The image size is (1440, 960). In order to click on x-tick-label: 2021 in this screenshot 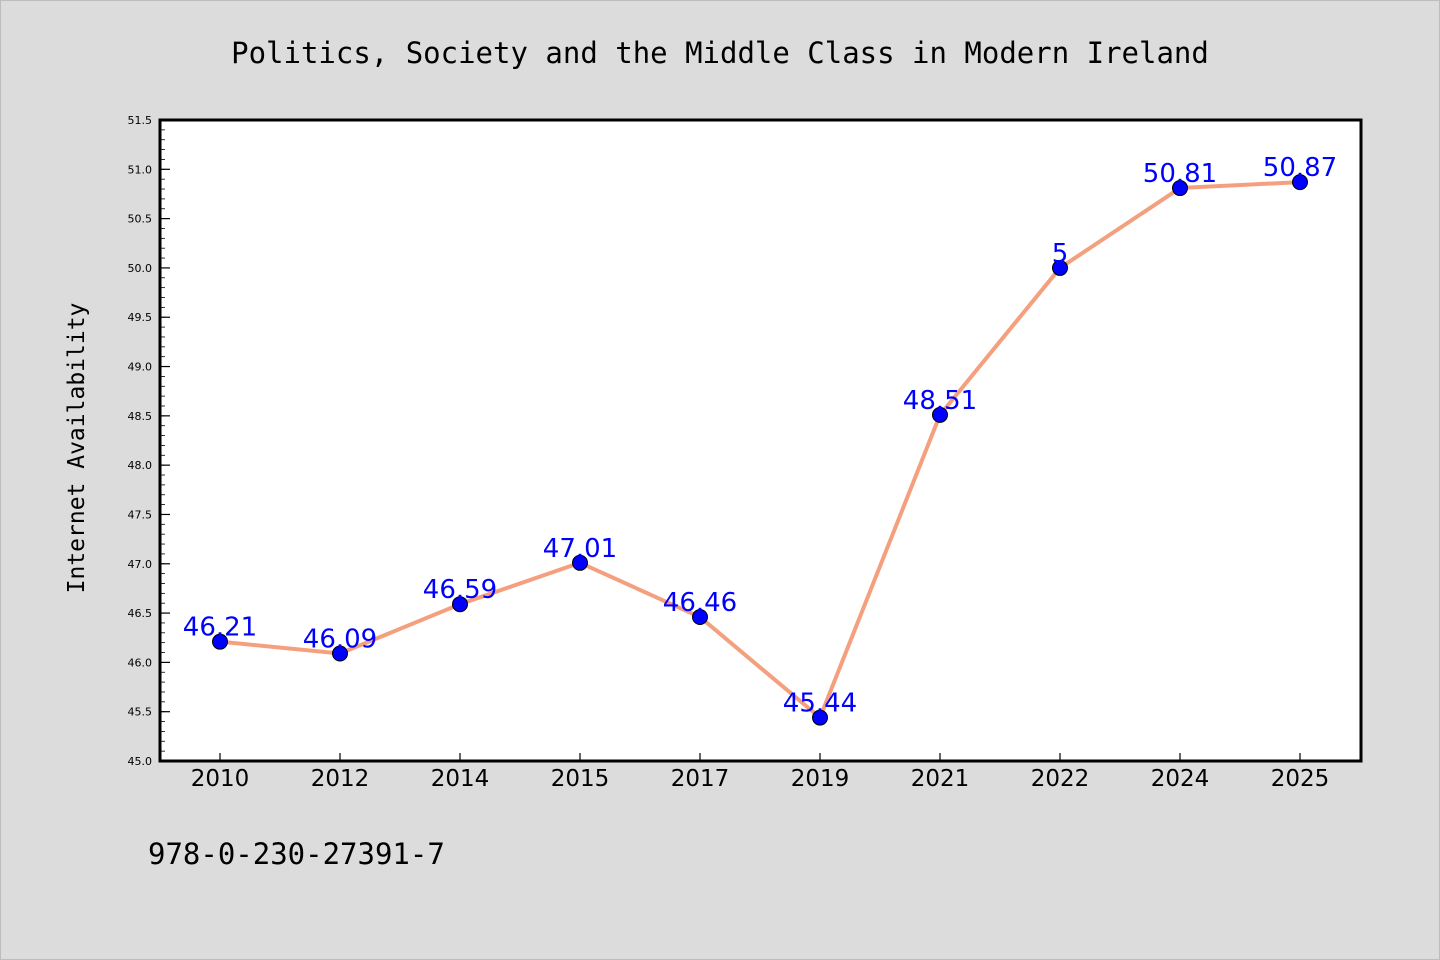, I will do `click(940, 779)`.